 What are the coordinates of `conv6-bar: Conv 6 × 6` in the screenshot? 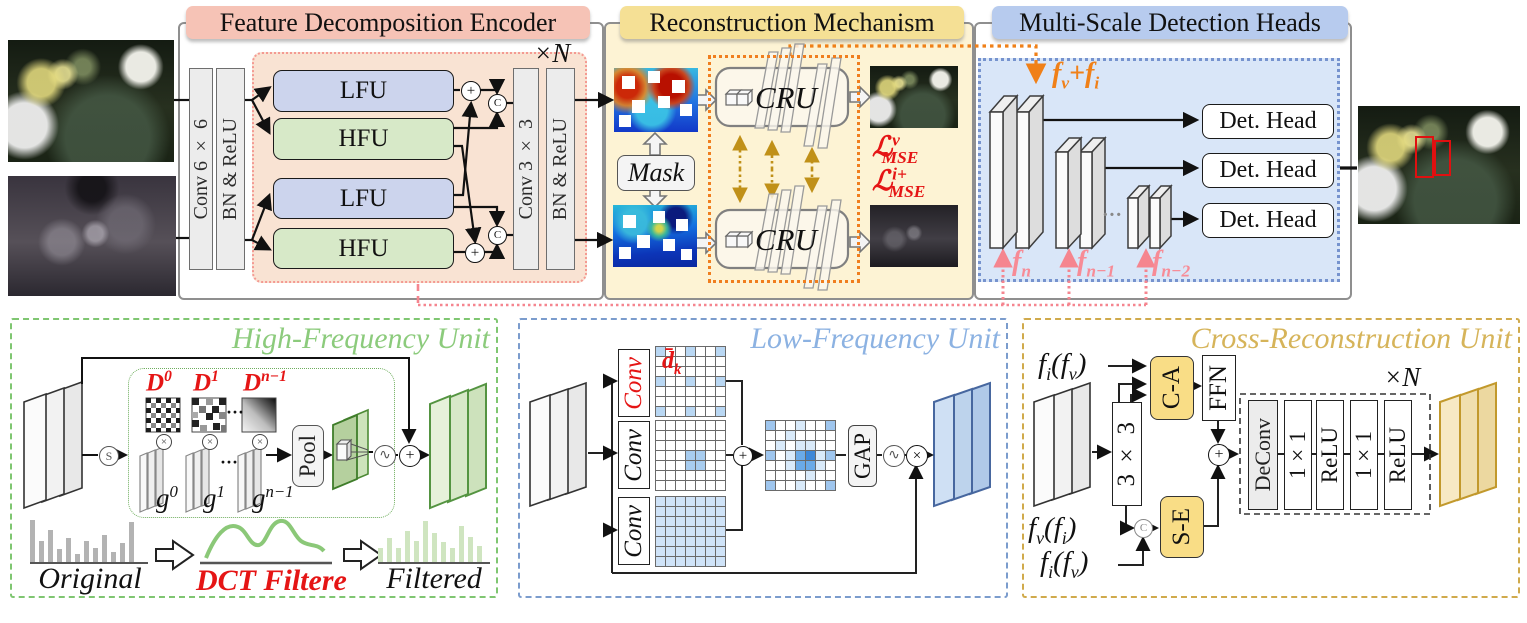 It's located at (201, 169).